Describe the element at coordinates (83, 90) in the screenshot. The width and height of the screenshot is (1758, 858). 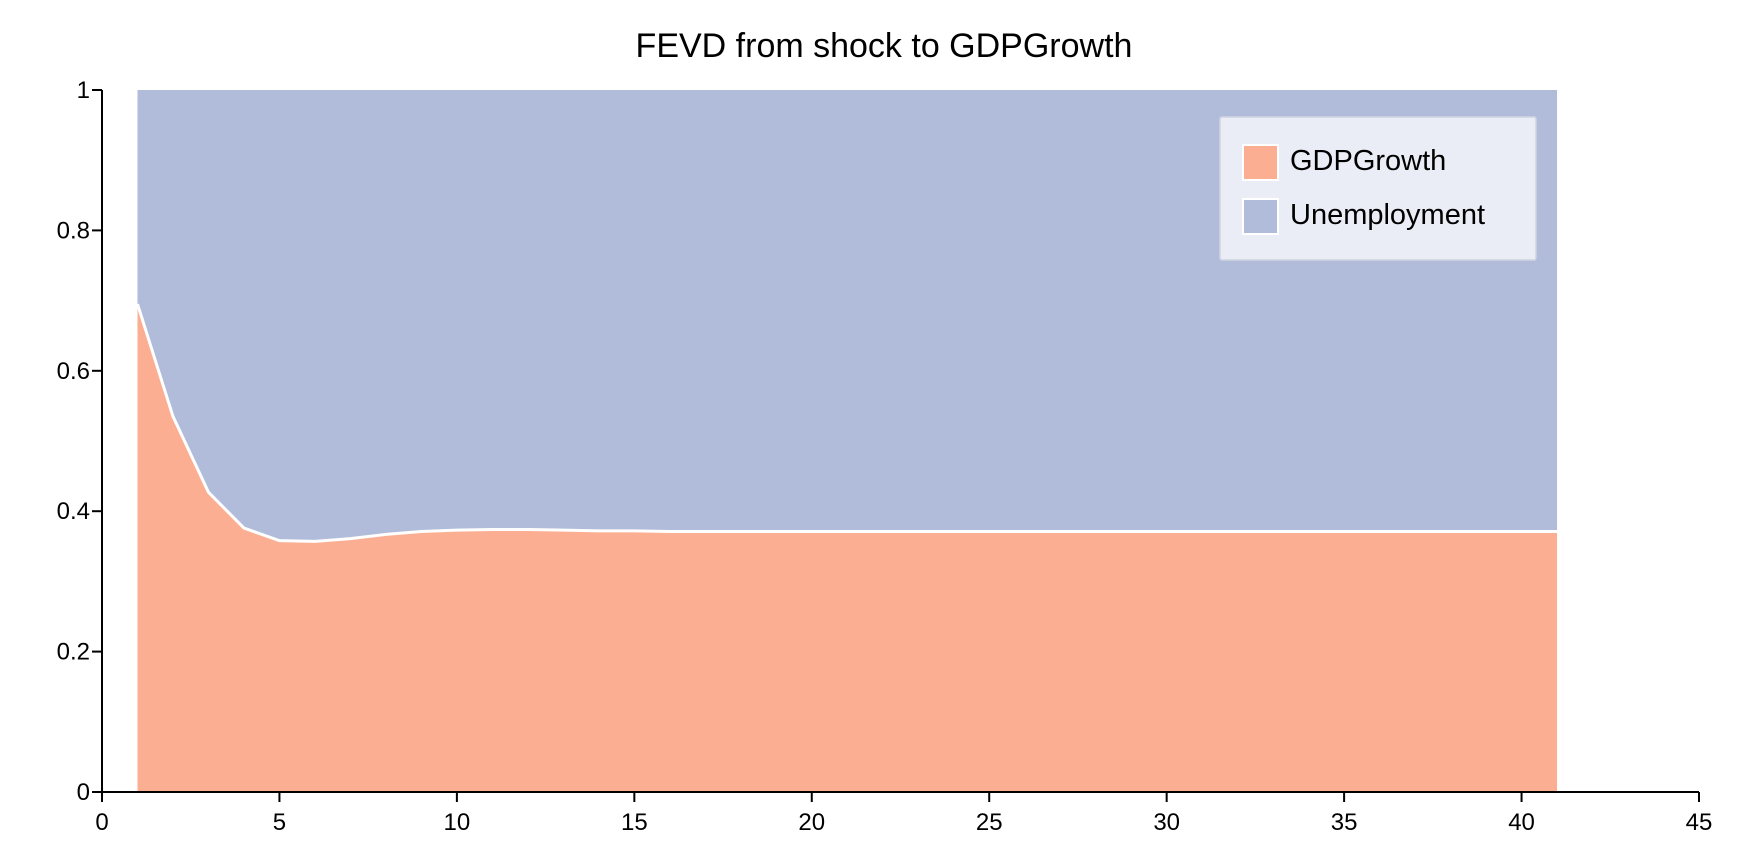
I see `y-tick-label: 1` at that location.